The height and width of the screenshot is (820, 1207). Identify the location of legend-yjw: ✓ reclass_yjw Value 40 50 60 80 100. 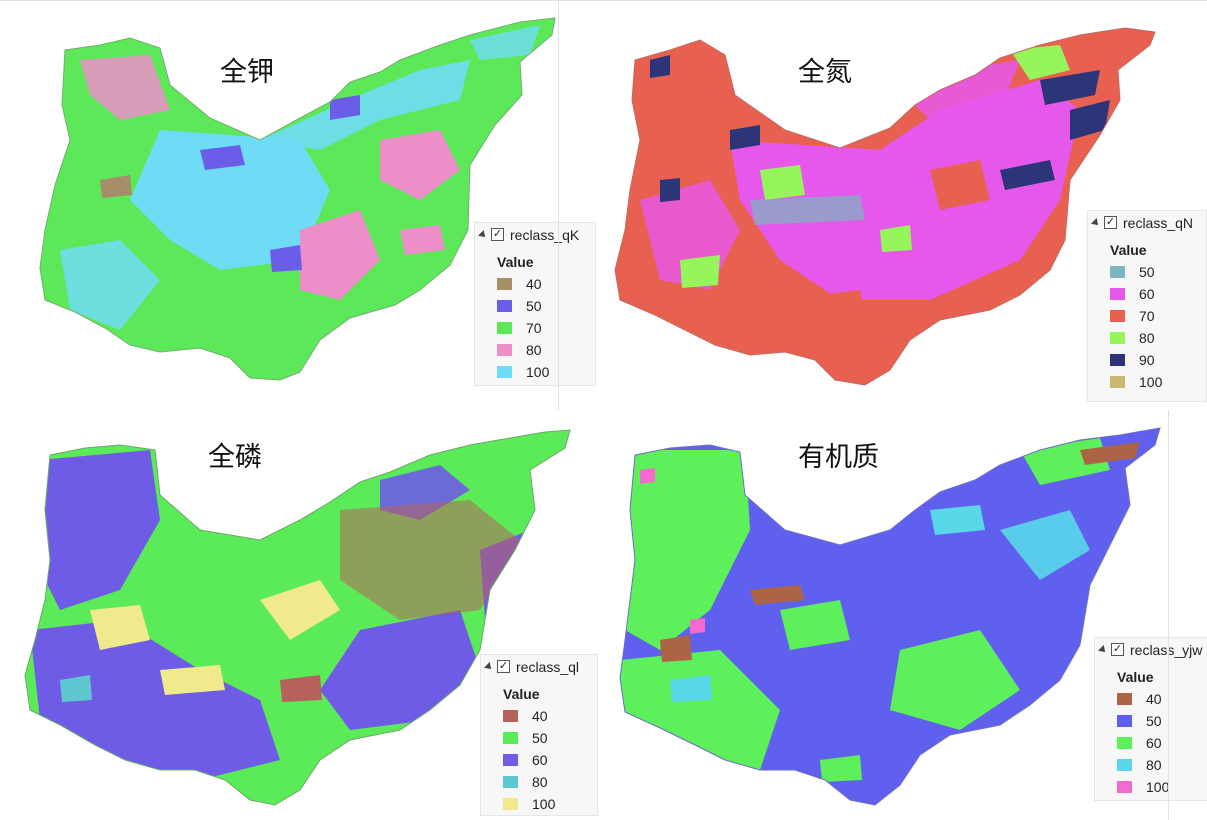
(1150, 719).